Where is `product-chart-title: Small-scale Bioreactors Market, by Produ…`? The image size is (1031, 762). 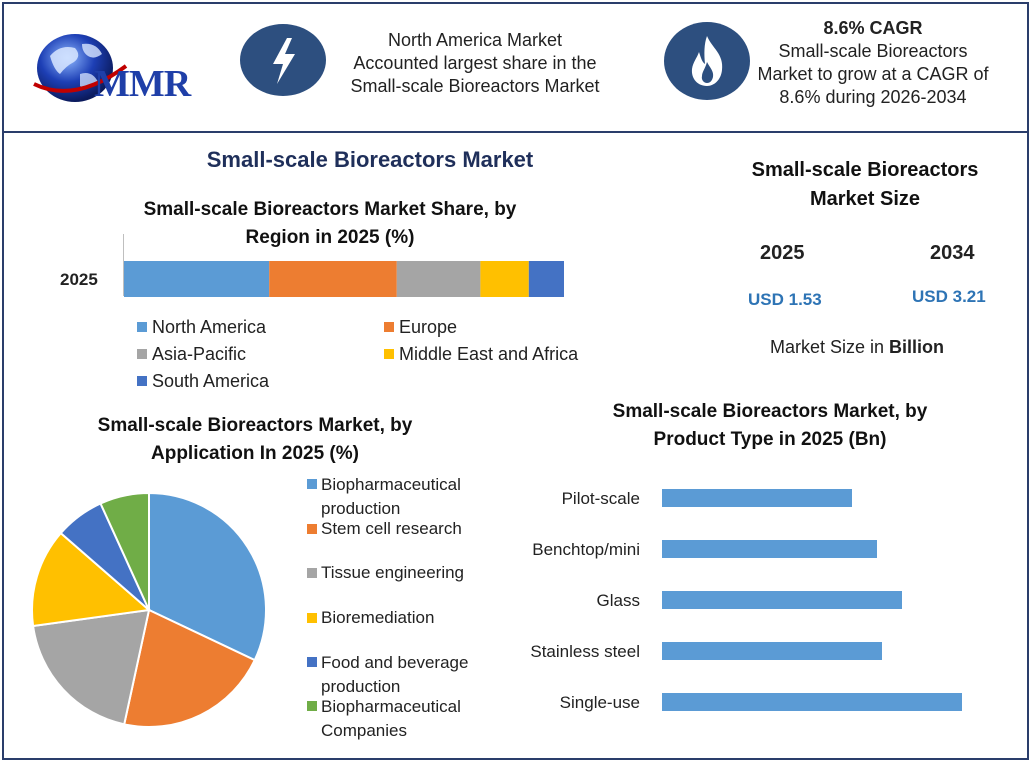
product-chart-title: Small-scale Bioreactors Market, by Produ… is located at coordinates (770, 426).